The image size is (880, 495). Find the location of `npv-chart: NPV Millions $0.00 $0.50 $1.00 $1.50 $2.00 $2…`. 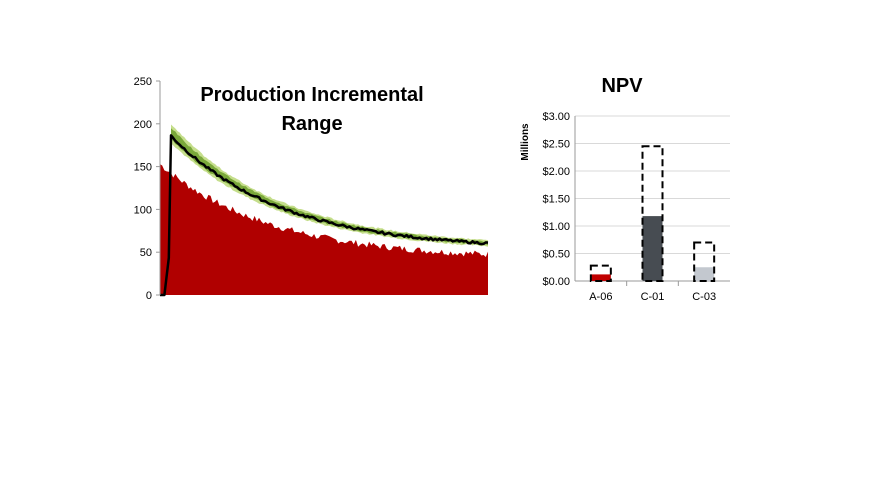

npv-chart: NPV Millions $0.00 $0.50 $1.00 $1.50 $2.00 $2… is located at coordinates (625, 189).